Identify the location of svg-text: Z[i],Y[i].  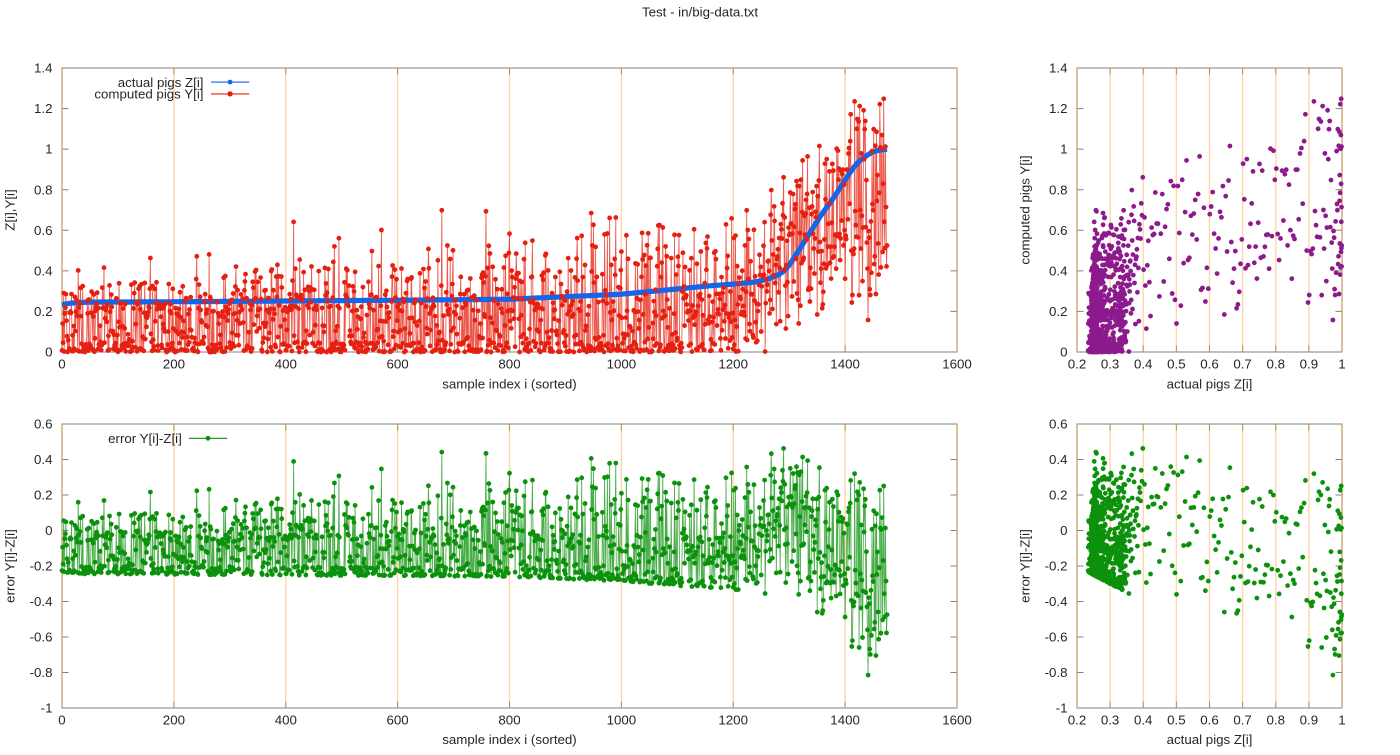
(10, 209).